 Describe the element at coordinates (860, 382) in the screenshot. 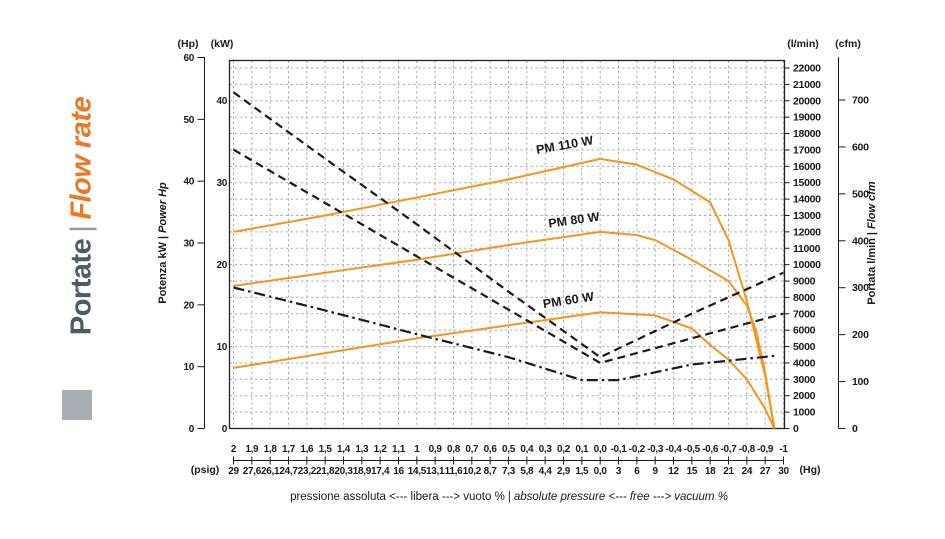

I see `svg-text: 100` at that location.